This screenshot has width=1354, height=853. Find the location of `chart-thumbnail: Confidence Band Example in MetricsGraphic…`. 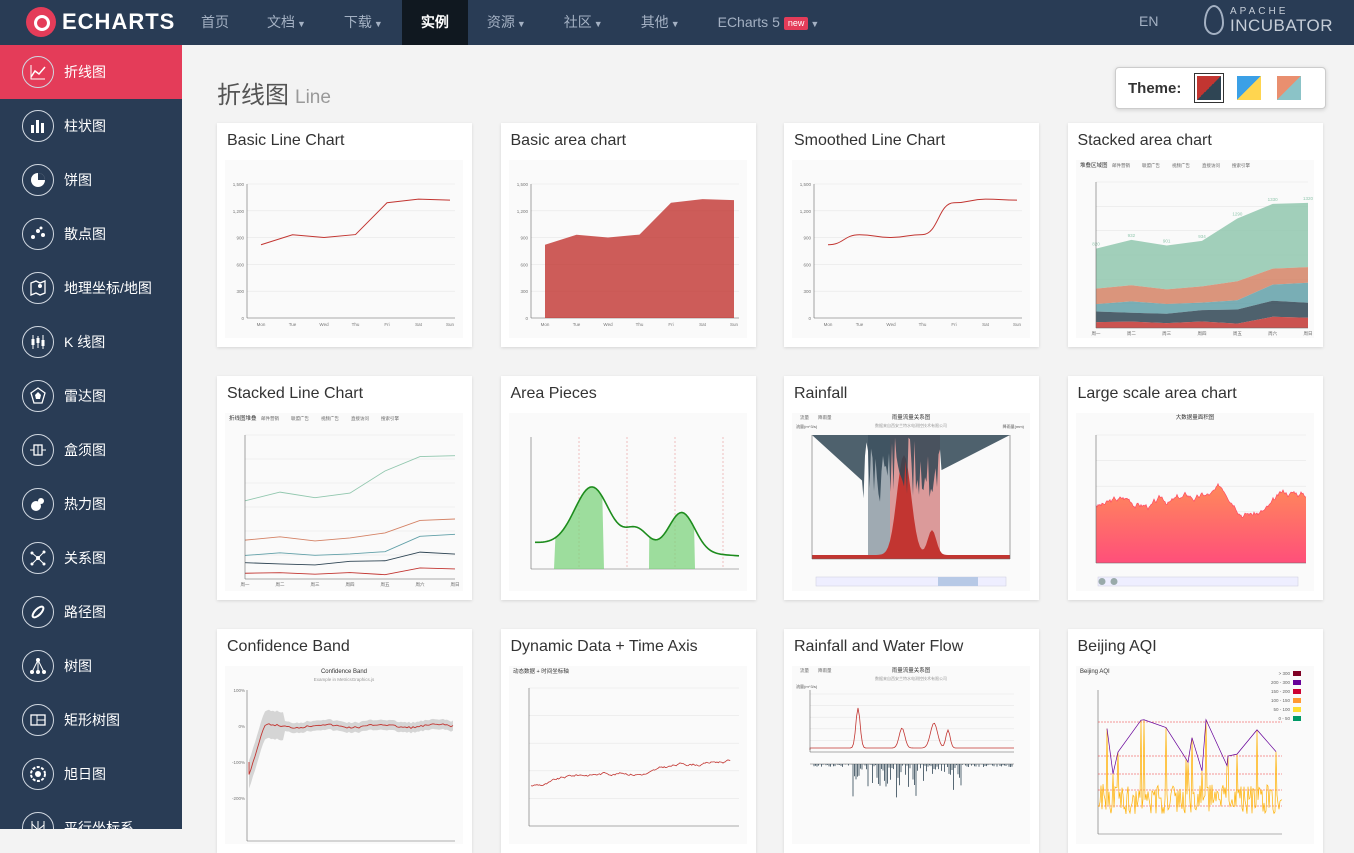

chart-thumbnail: Confidence Band Example in MetricsGraphic… is located at coordinates (344, 755).